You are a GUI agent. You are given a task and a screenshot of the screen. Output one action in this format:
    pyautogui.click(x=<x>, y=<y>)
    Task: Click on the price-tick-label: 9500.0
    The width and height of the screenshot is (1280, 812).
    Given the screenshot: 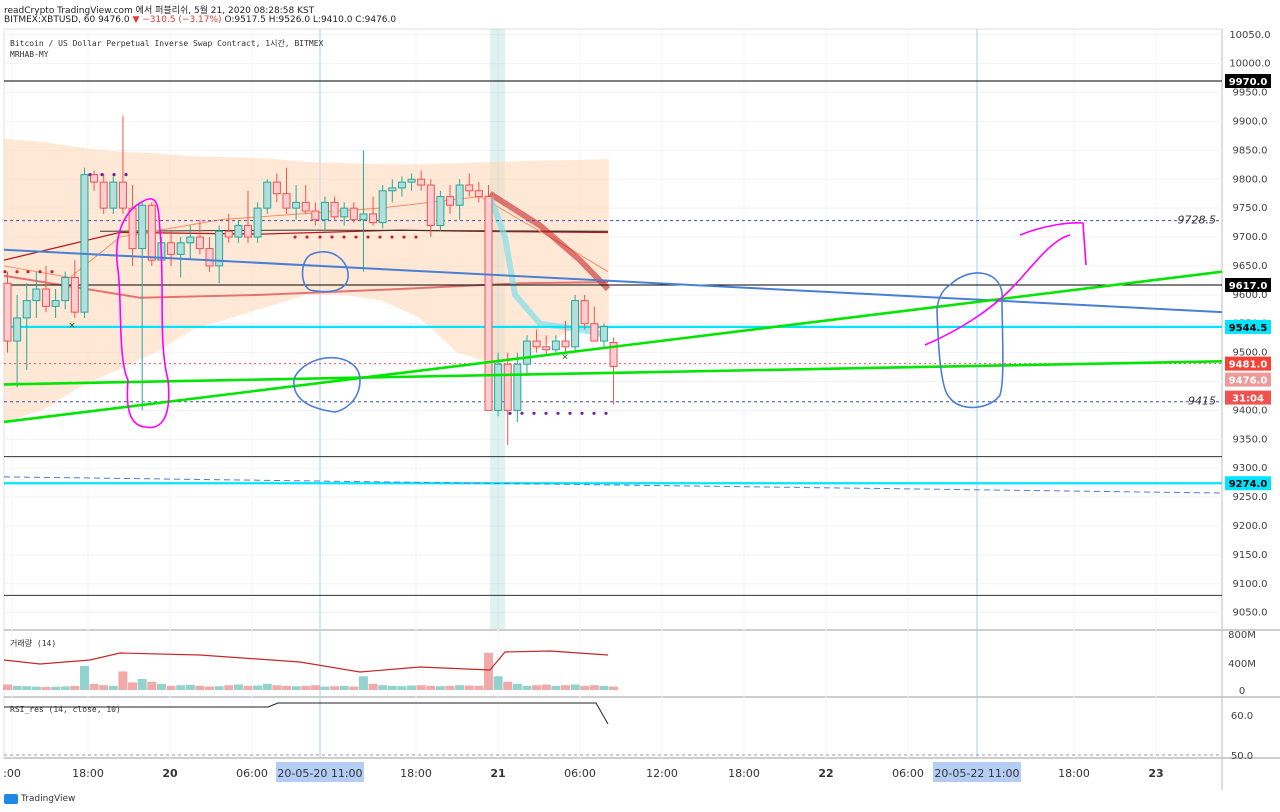 What is the action you would take?
    pyautogui.click(x=1250, y=353)
    